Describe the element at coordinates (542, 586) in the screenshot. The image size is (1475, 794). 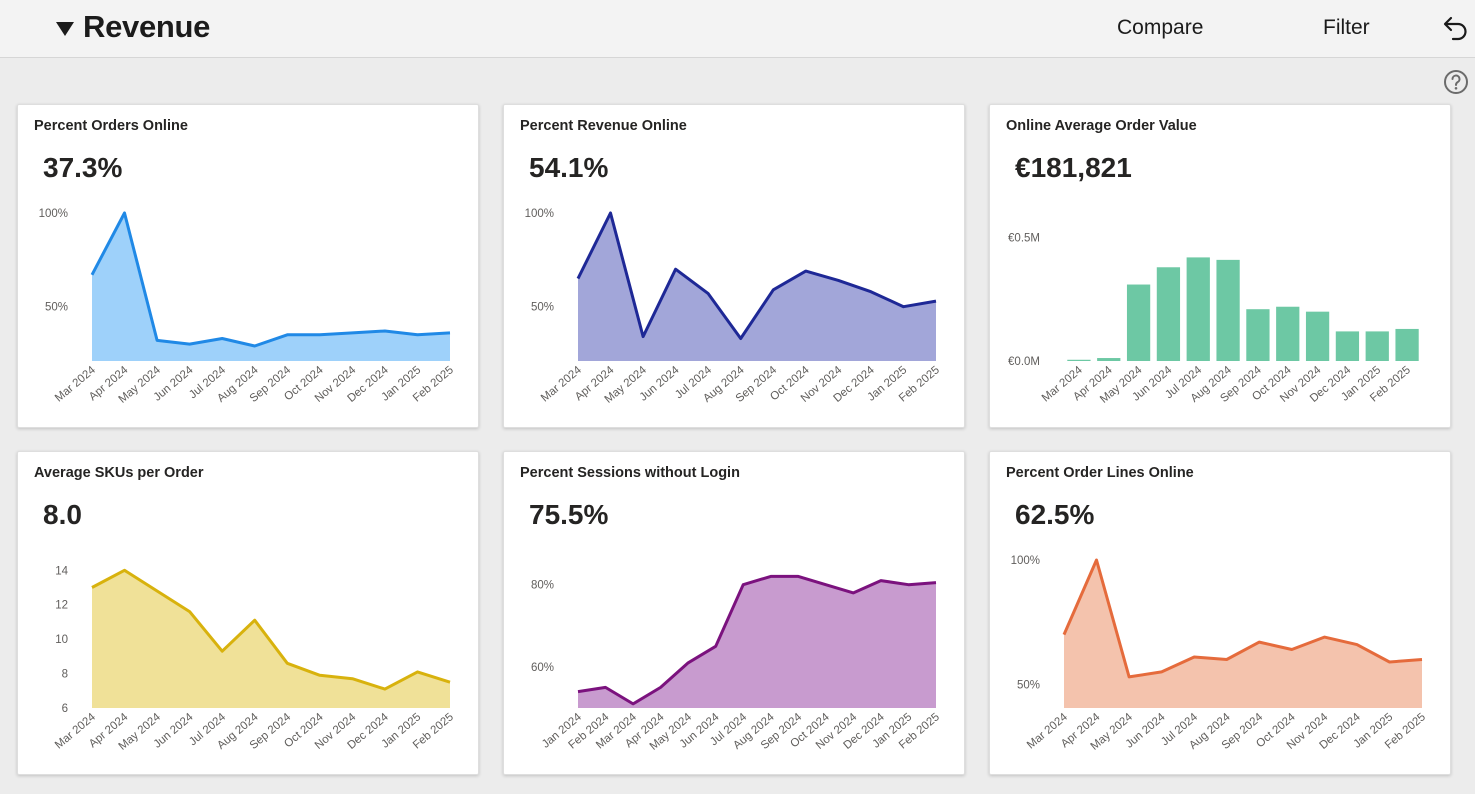
I see `y-tick-label: 80%` at that location.